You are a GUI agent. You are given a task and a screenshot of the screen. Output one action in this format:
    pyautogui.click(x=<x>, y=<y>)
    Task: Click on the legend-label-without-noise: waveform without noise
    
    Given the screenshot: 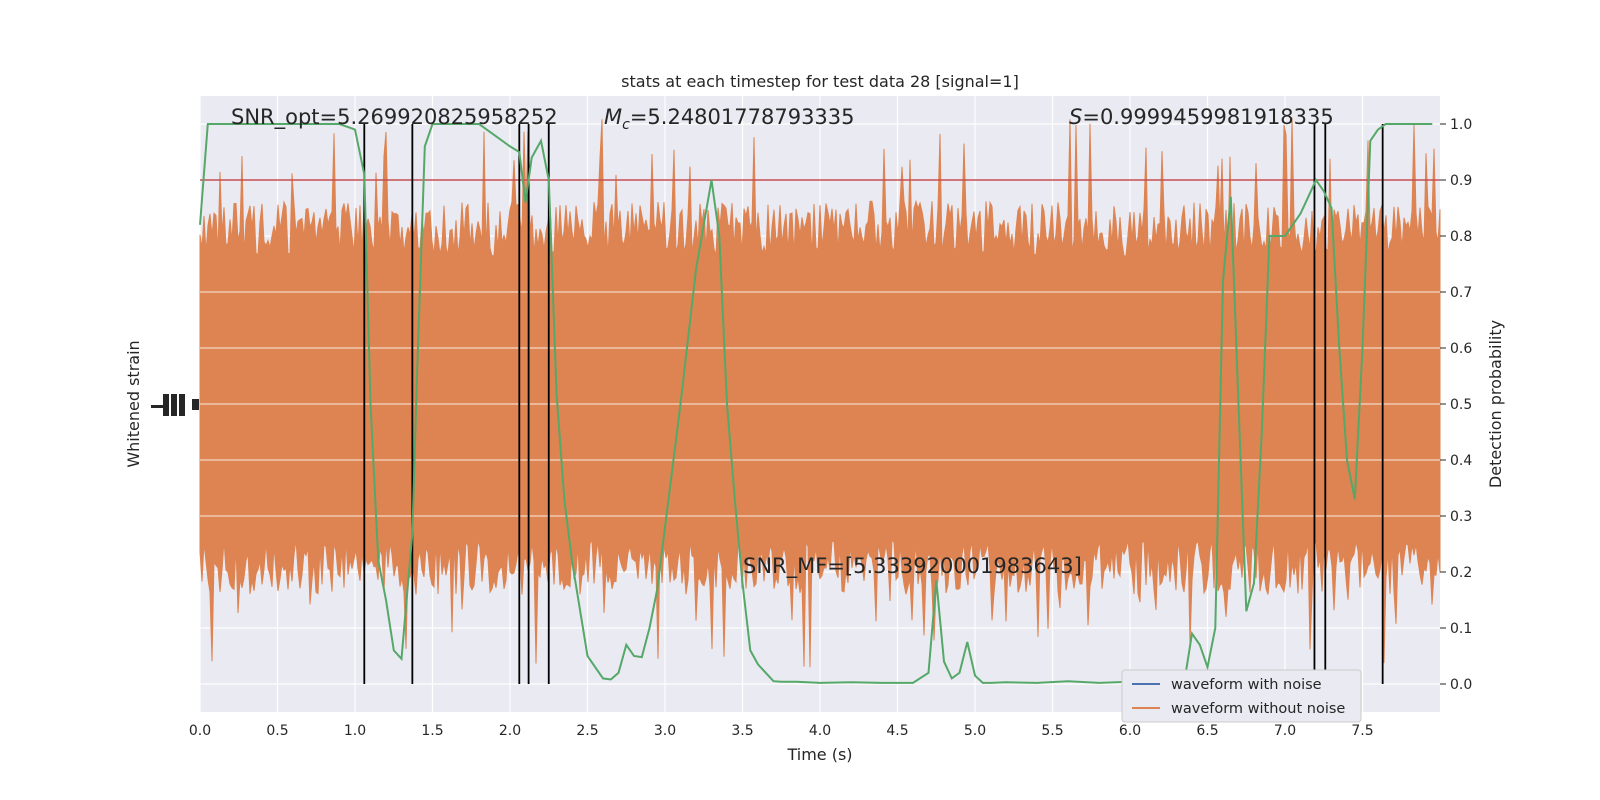 What is the action you would take?
    pyautogui.click(x=1258, y=709)
    